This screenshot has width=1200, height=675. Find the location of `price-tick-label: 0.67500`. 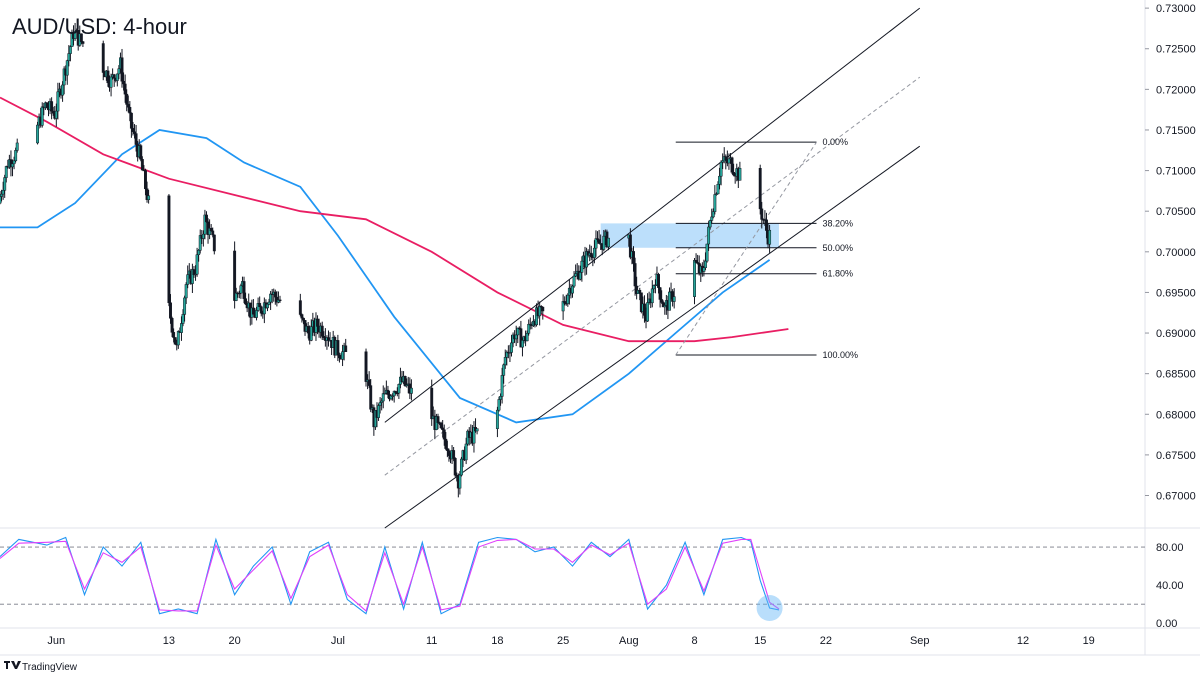

price-tick-label: 0.67500 is located at coordinates (1176, 456).